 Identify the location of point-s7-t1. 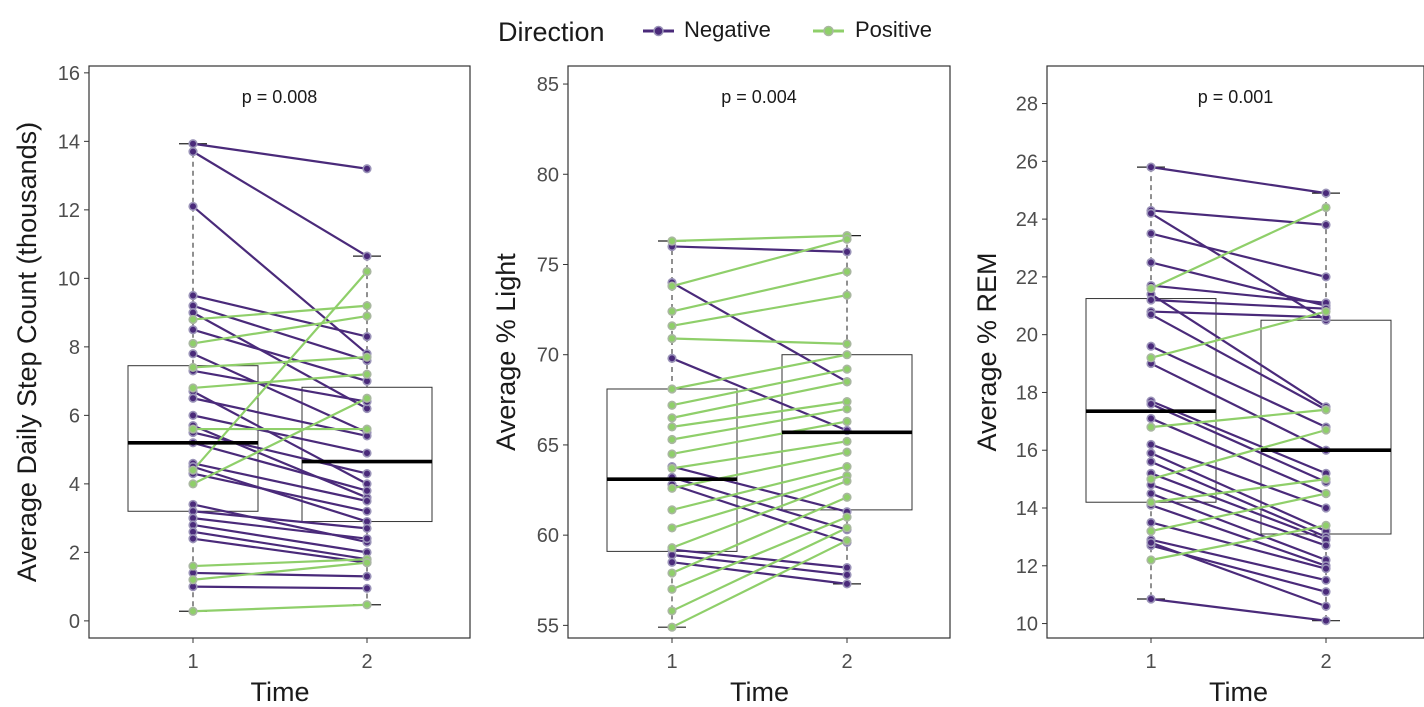
(193, 330).